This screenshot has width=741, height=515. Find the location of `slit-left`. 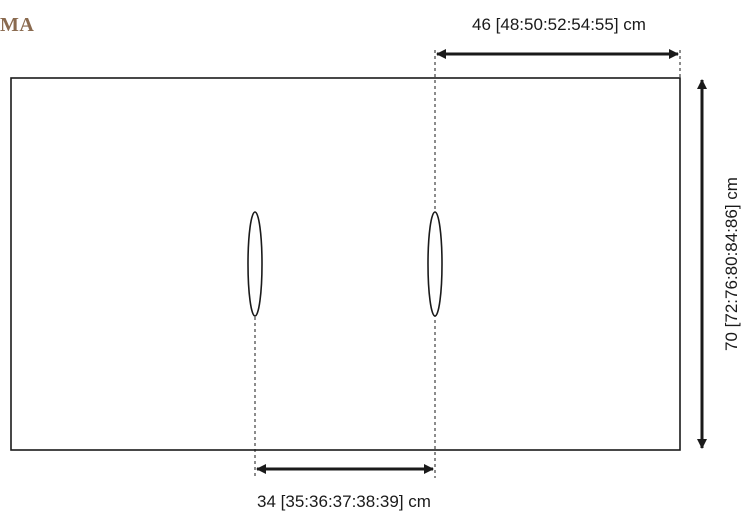

slit-left is located at coordinates (255, 264).